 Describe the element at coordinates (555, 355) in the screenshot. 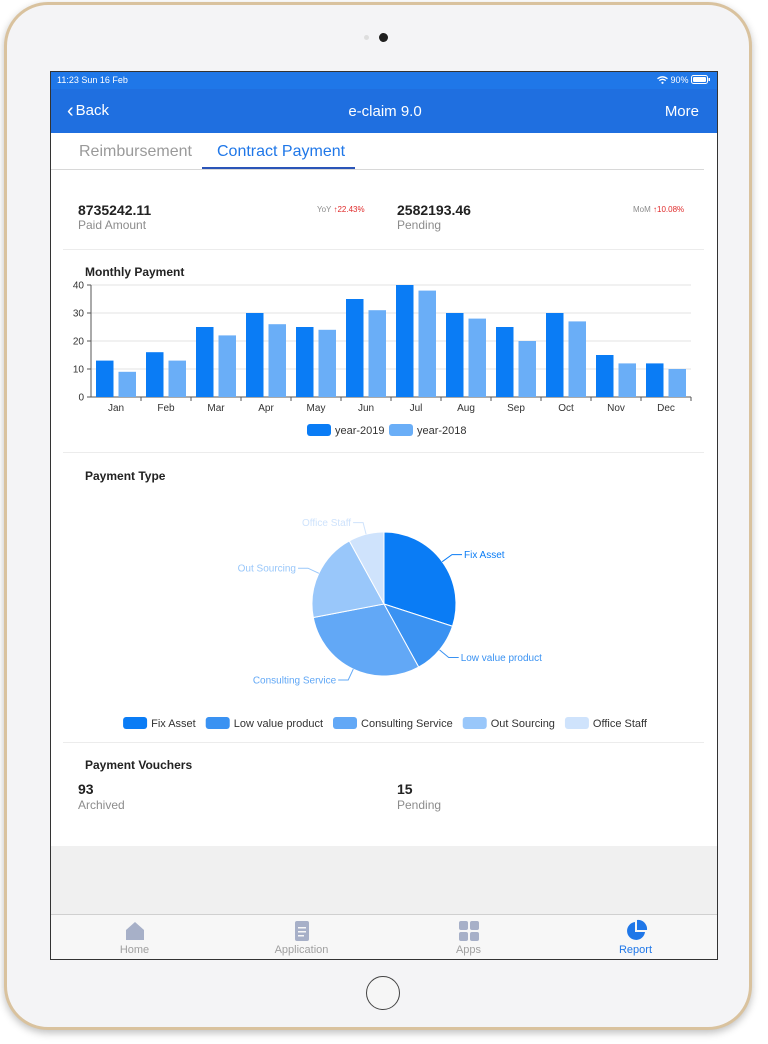

I see `bar-year-2019-Oct` at that location.